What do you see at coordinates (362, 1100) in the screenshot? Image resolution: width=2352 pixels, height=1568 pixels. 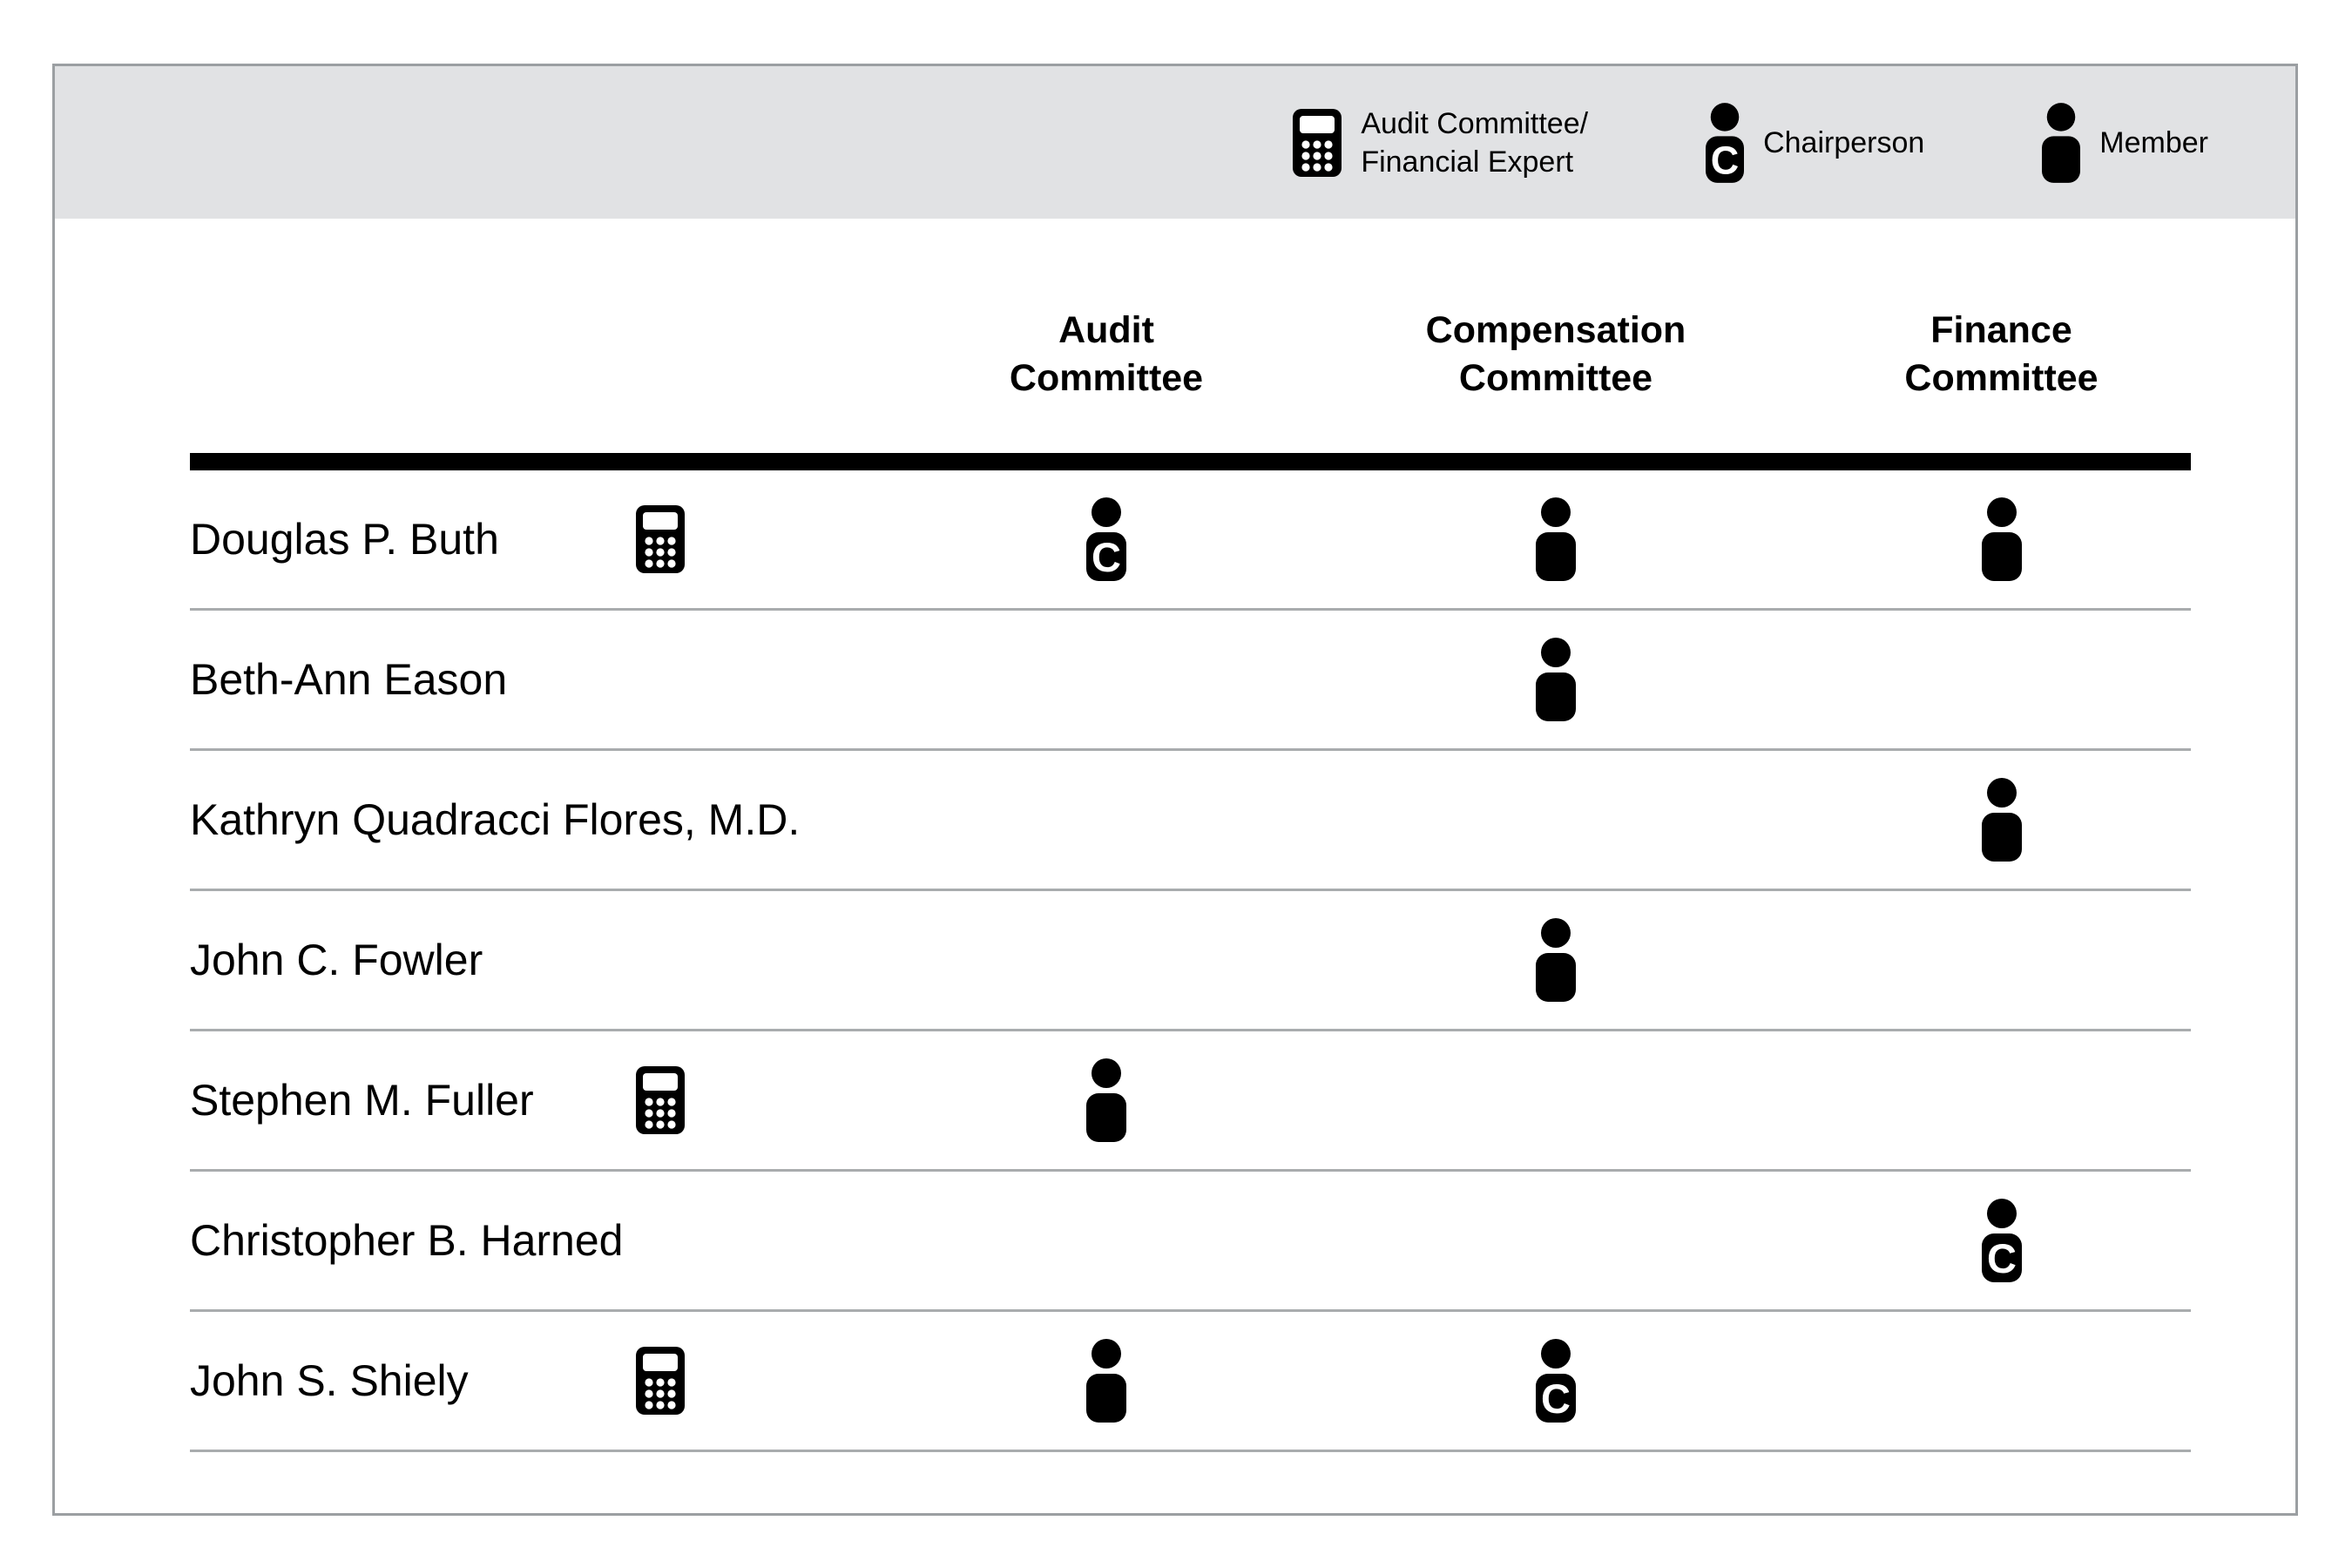 I see `director-name: Stephen M. Fuller` at bounding box center [362, 1100].